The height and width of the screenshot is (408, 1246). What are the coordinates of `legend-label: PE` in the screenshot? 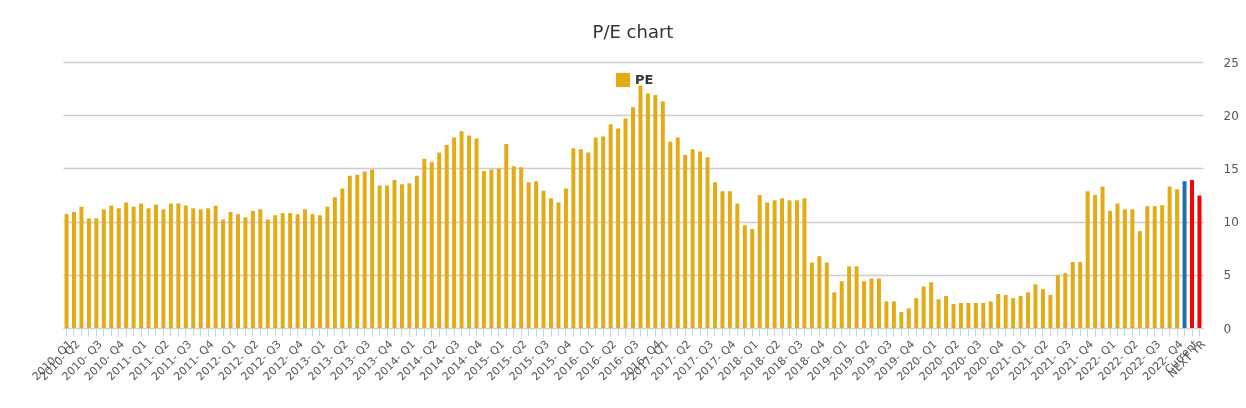 It's located at (644, 79).